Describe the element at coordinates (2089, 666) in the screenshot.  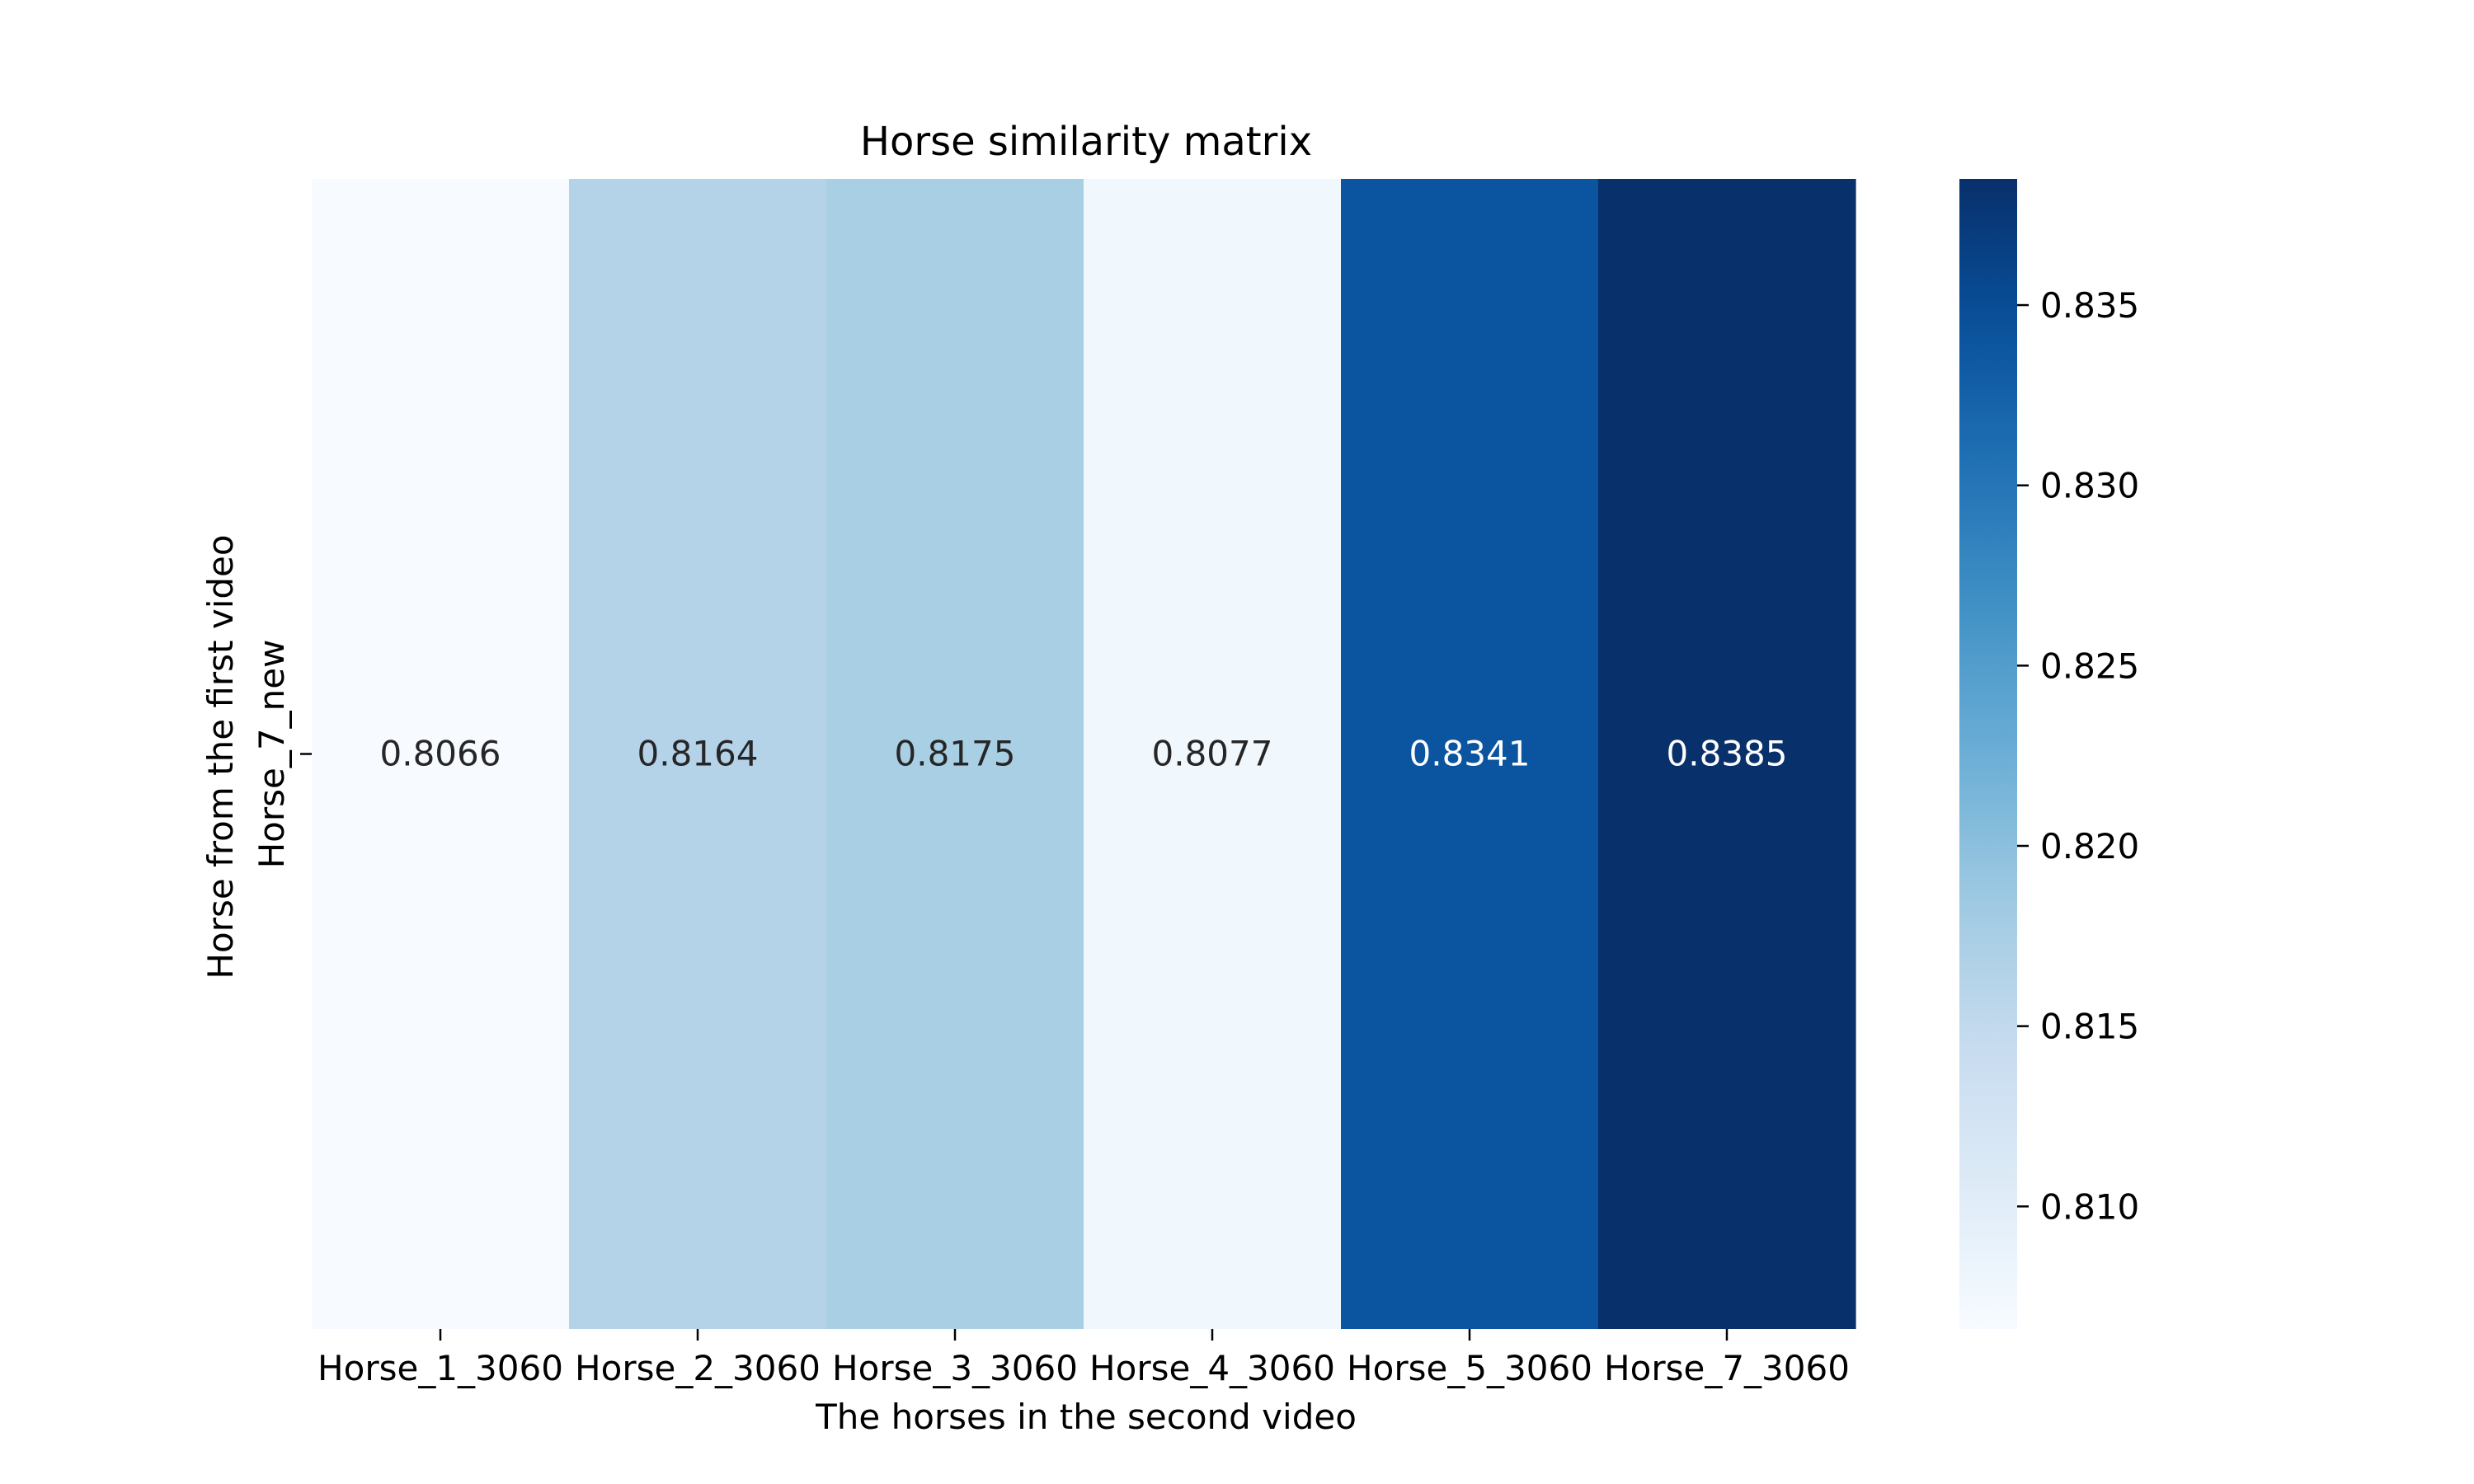
I see `colorbar-tick-label: 0.825` at that location.